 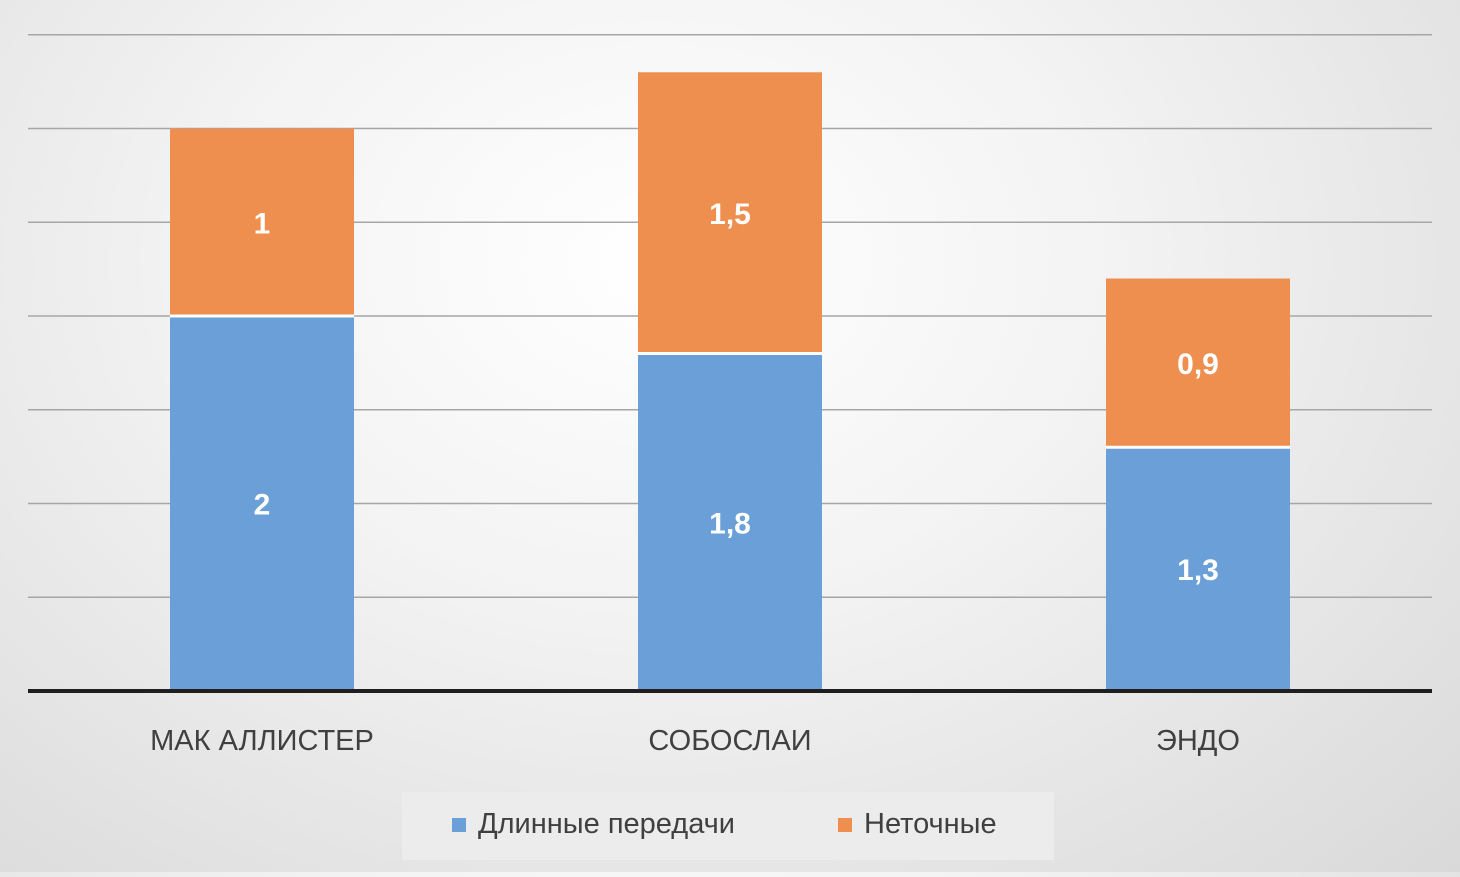 I want to click on data-label-0-1: 1, so click(x=262, y=223).